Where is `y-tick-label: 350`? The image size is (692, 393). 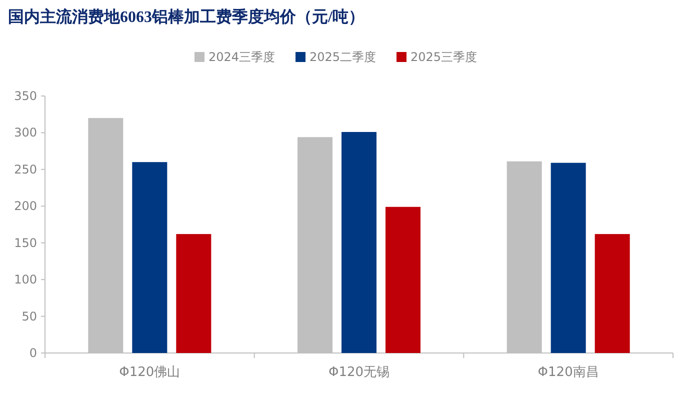
y-tick-label: 350 is located at coordinates (25, 96).